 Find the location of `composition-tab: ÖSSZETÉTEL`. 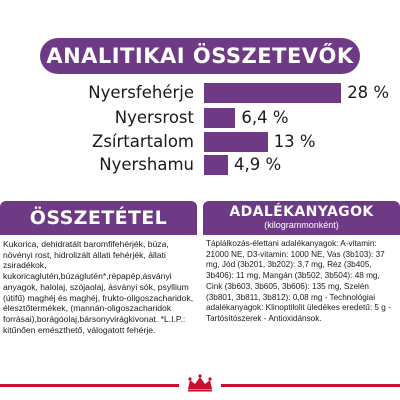

composition-tab: ÖSSZETÉTEL is located at coordinates (98, 218).